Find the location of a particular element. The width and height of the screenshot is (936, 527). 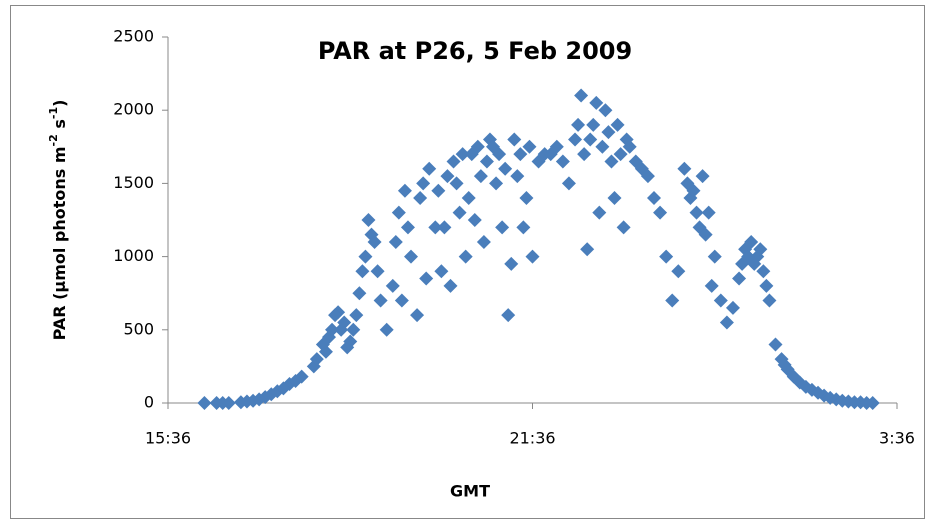

x-tick-label: 15:36 is located at coordinates (168, 438).